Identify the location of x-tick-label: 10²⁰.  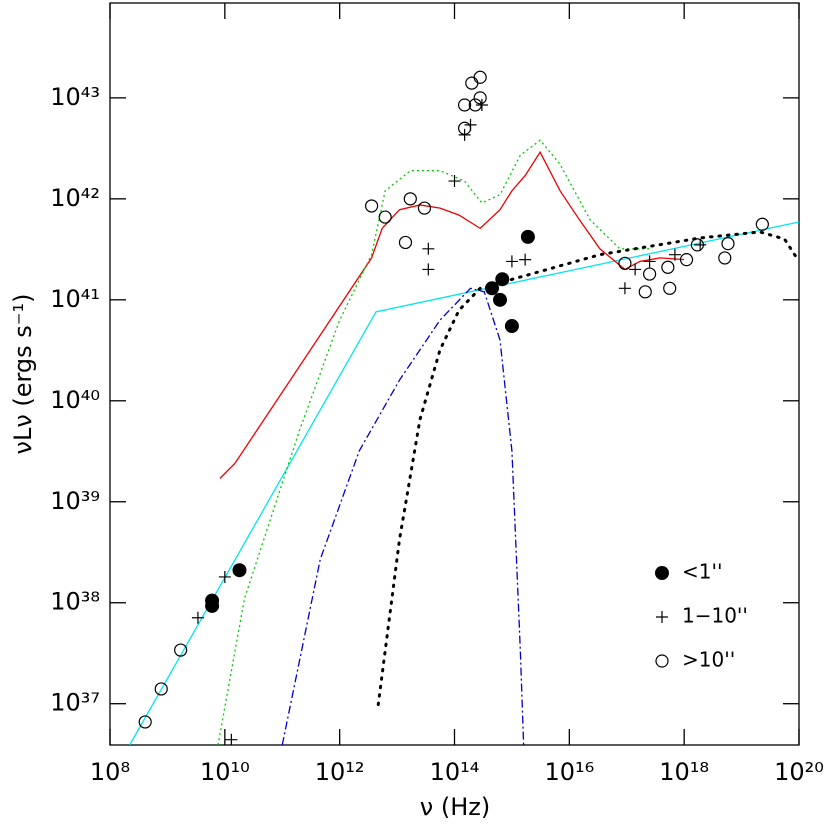
(799, 772).